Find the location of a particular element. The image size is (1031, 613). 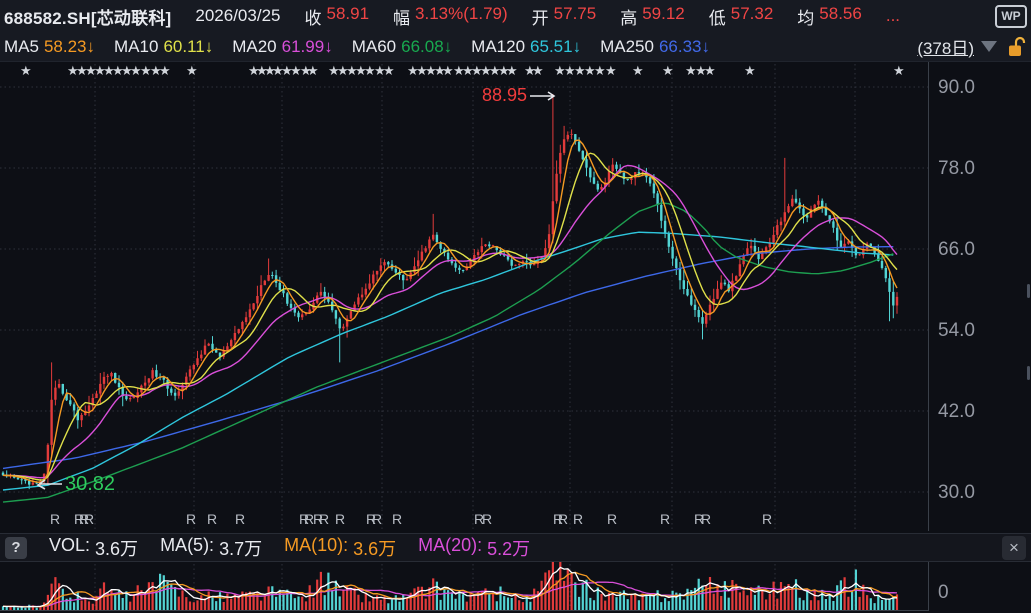

ma20-label: MA20 is located at coordinates (254, 46).